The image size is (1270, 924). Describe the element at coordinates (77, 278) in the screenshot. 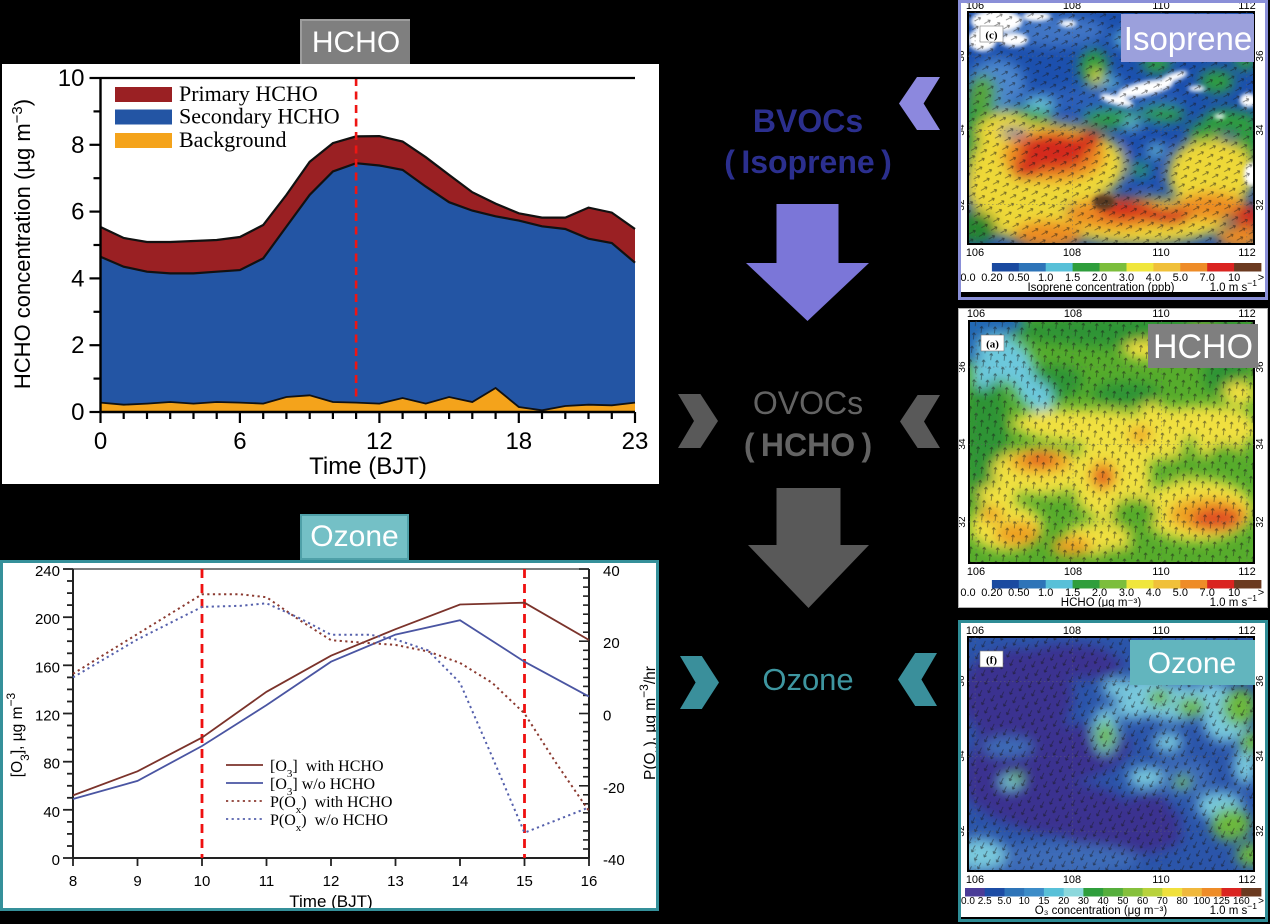

I see `svg-text: 4` at that location.